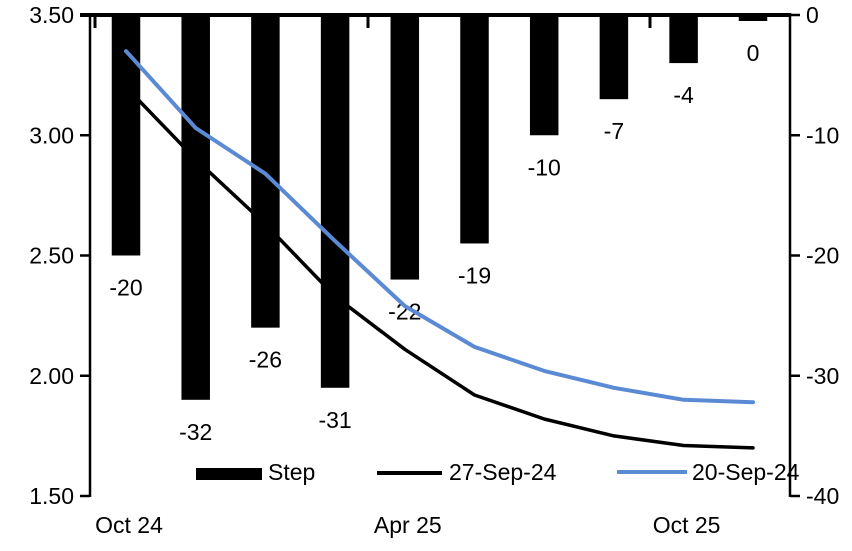 This screenshot has width=852, height=551. What do you see at coordinates (408, 525) in the screenshot?
I see `x-axis-label: Apr 25` at bounding box center [408, 525].